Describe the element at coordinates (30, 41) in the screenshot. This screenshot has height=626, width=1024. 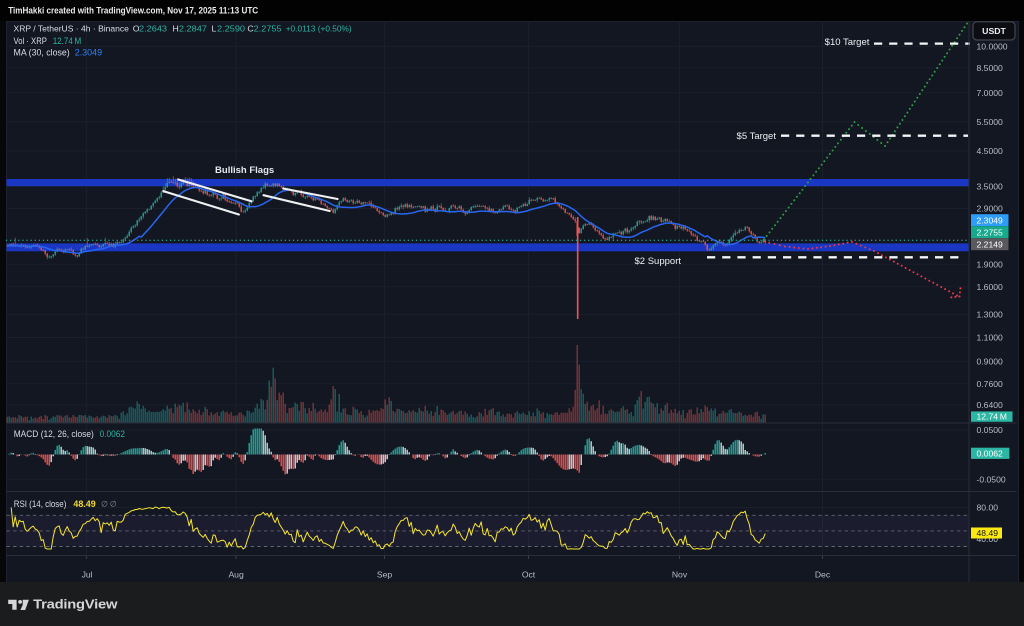
I see `svg-text: Vol · XRP` at that location.